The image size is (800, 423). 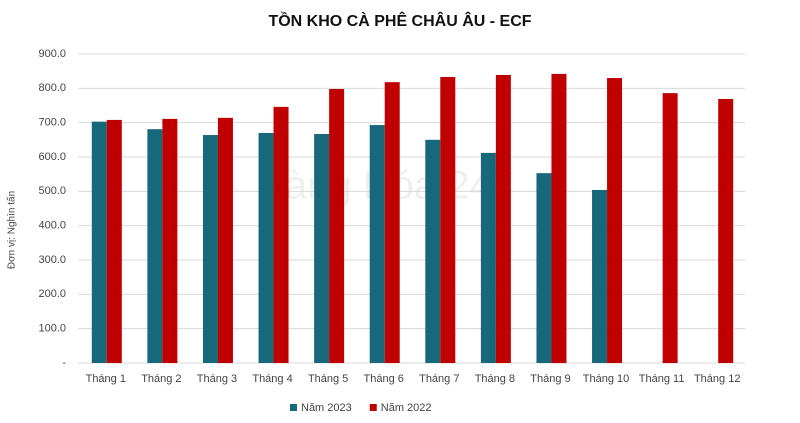 What do you see at coordinates (550, 379) in the screenshot?
I see `x-tick-label: Tháng 9` at bounding box center [550, 379].